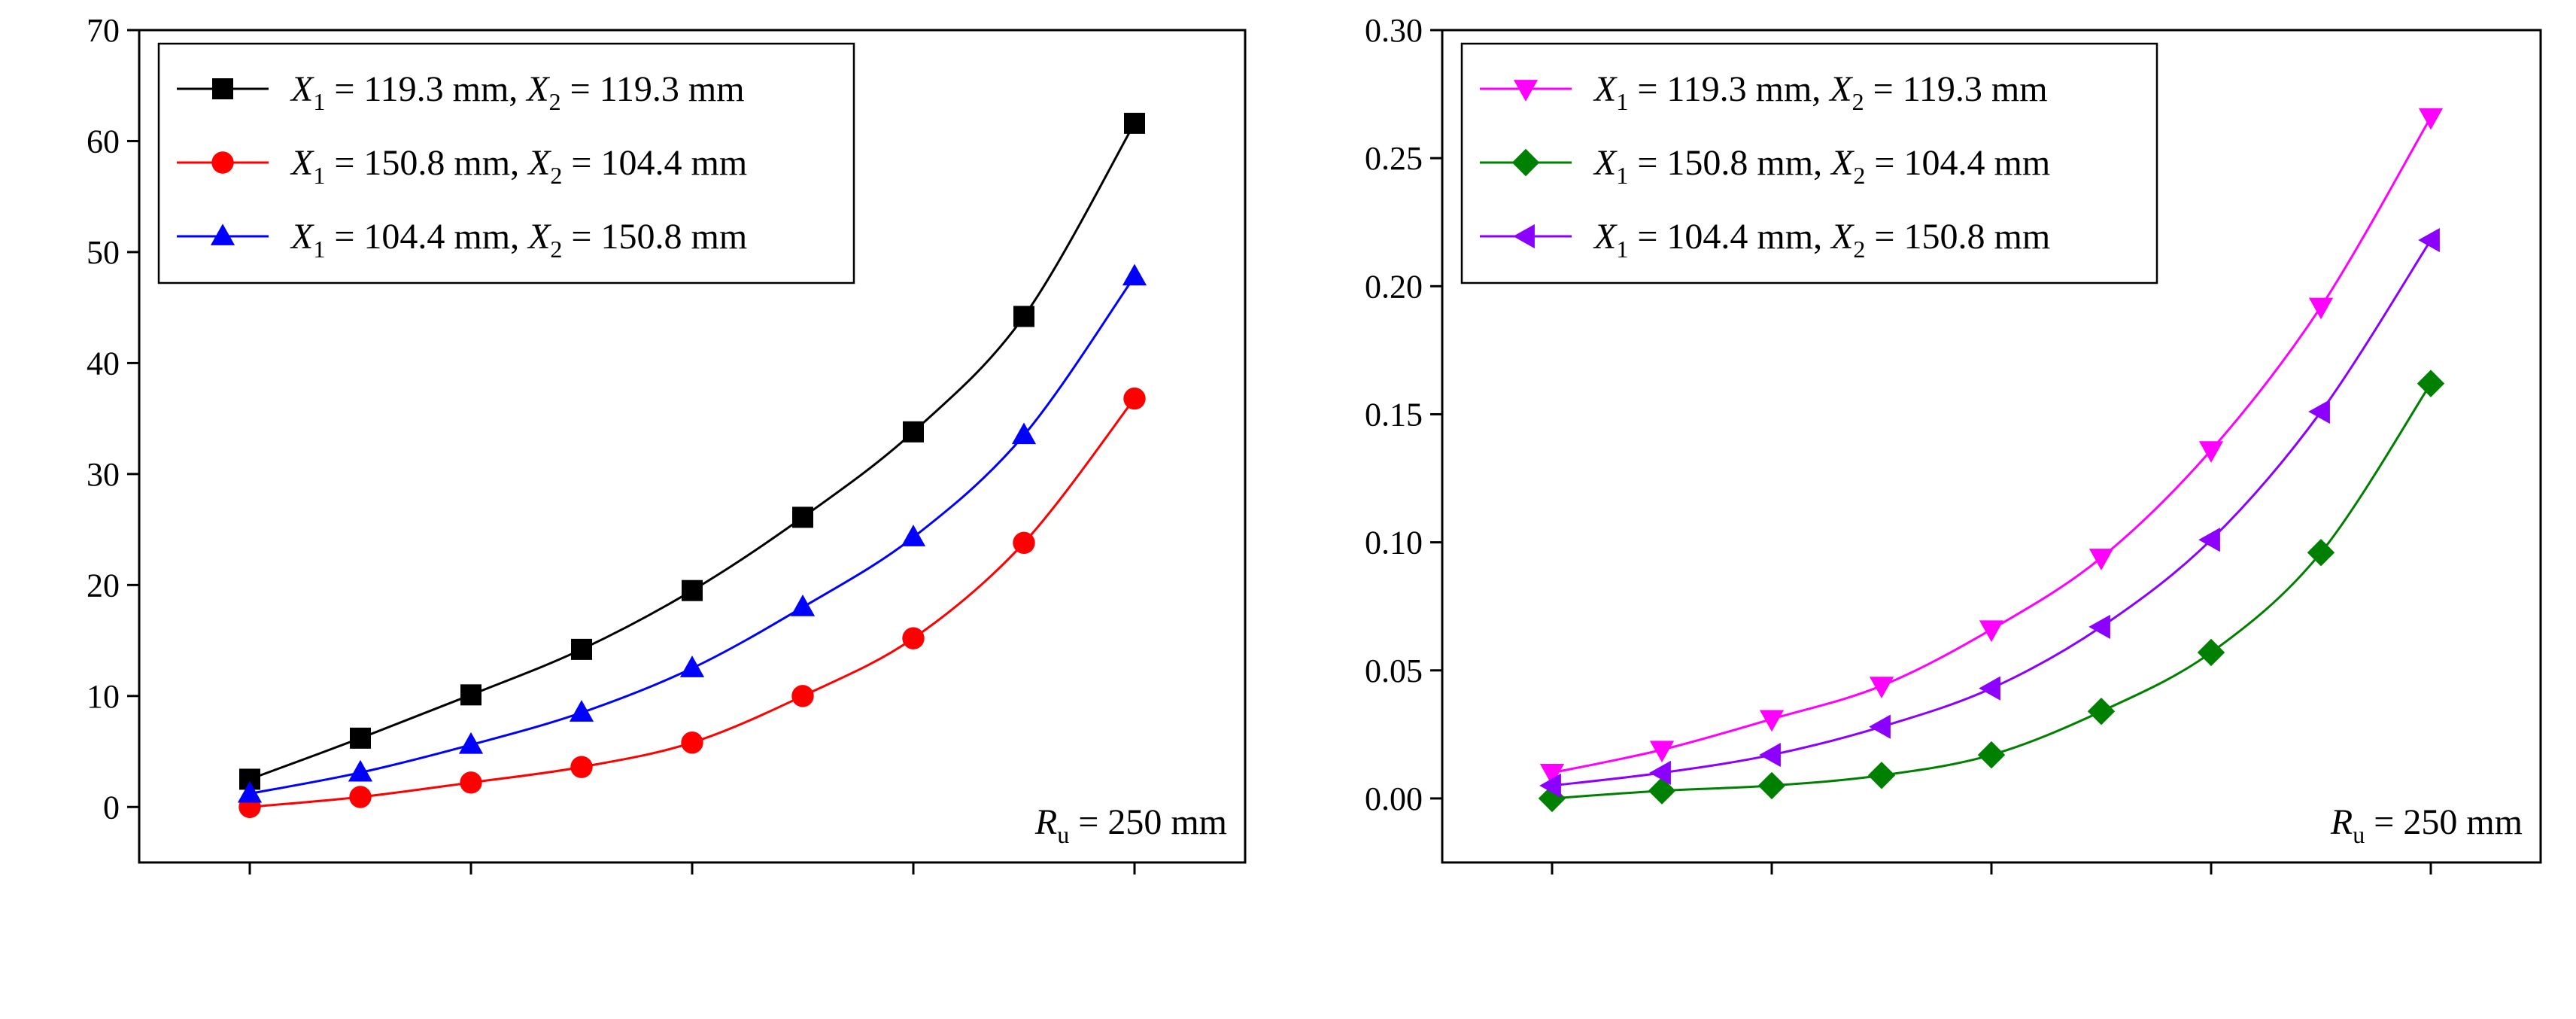 The image size is (2576, 1019). What do you see at coordinates (1394, 543) in the screenshot?
I see `y-tick-label: 0.10` at bounding box center [1394, 543].